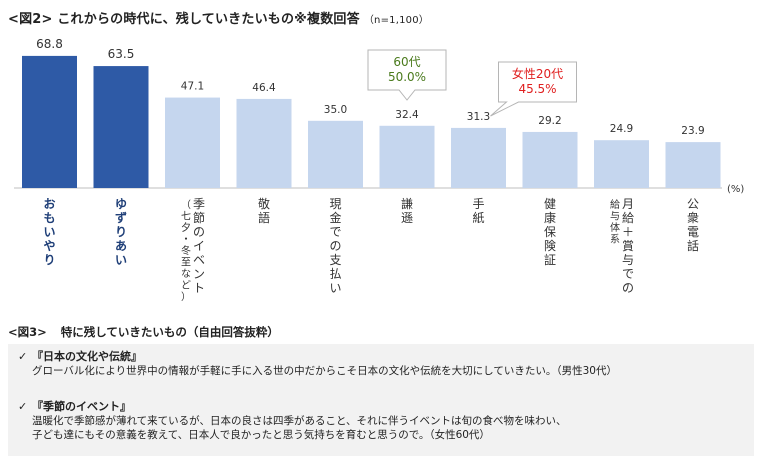  Describe the element at coordinates (292, 407) in the screenshot. I see `free-answer-heading: ✓ 『季節のイベント』` at that location.